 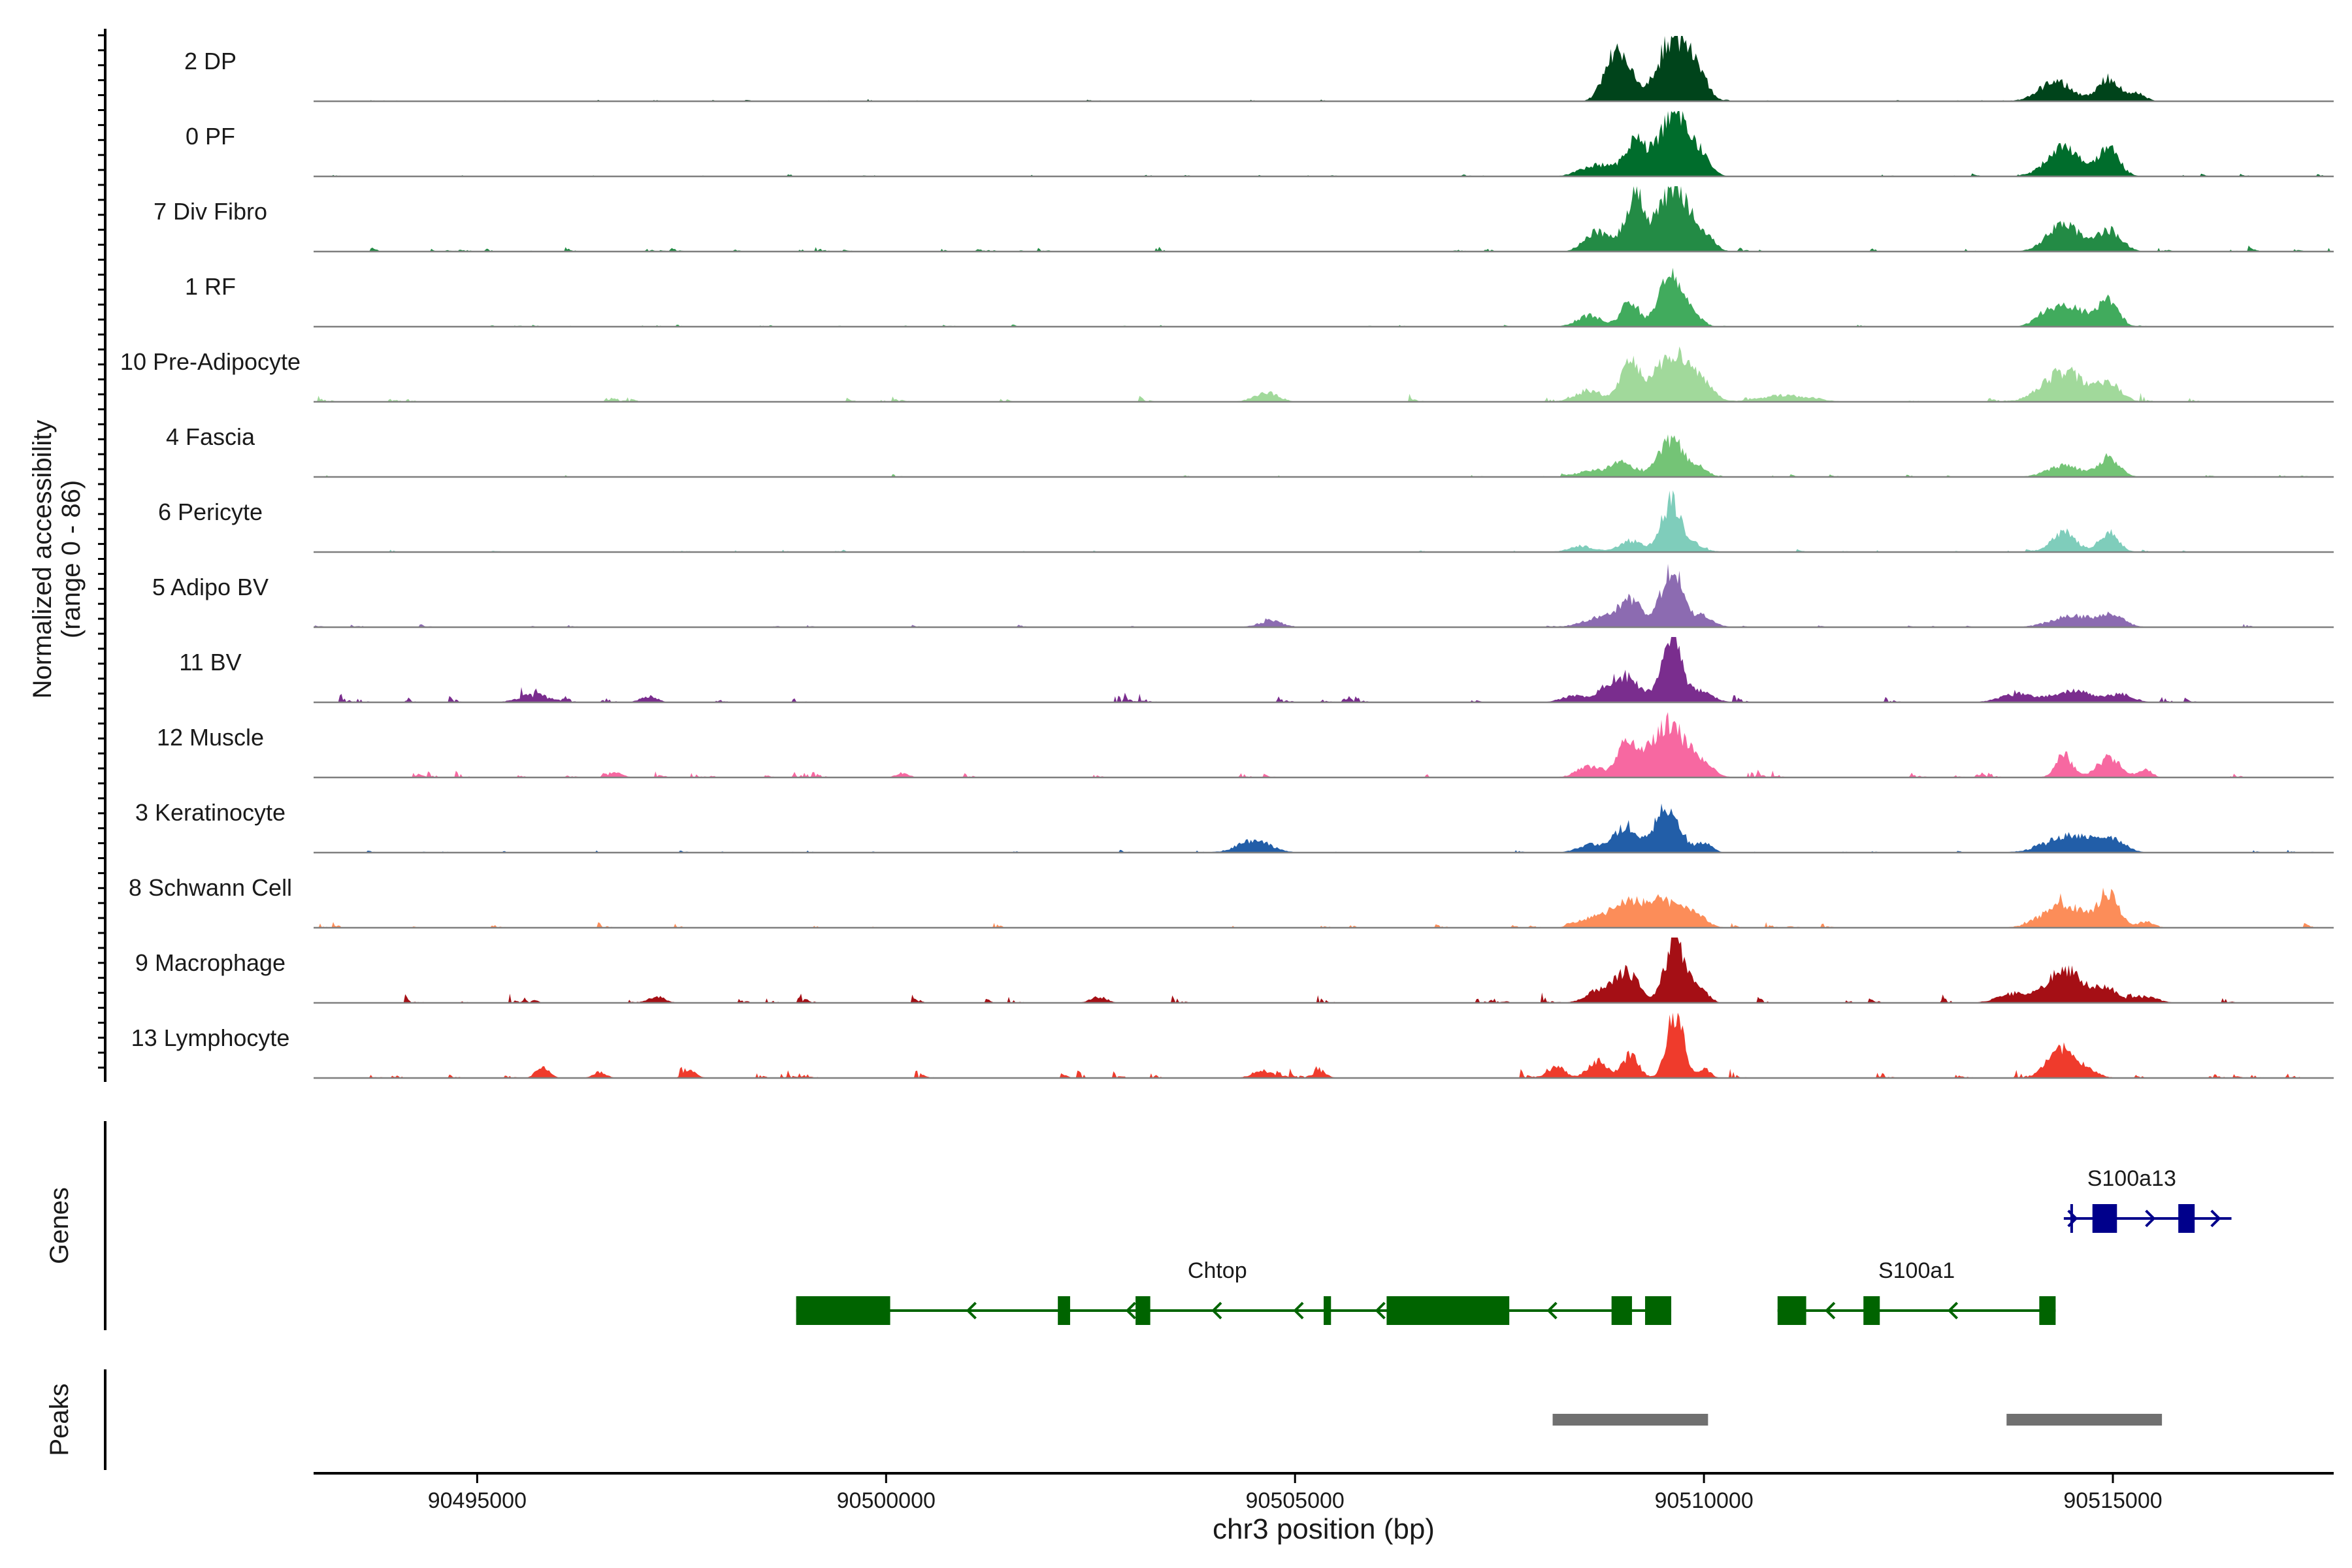 I want to click on track-label: 8 Schwann Cell, so click(x=210, y=887).